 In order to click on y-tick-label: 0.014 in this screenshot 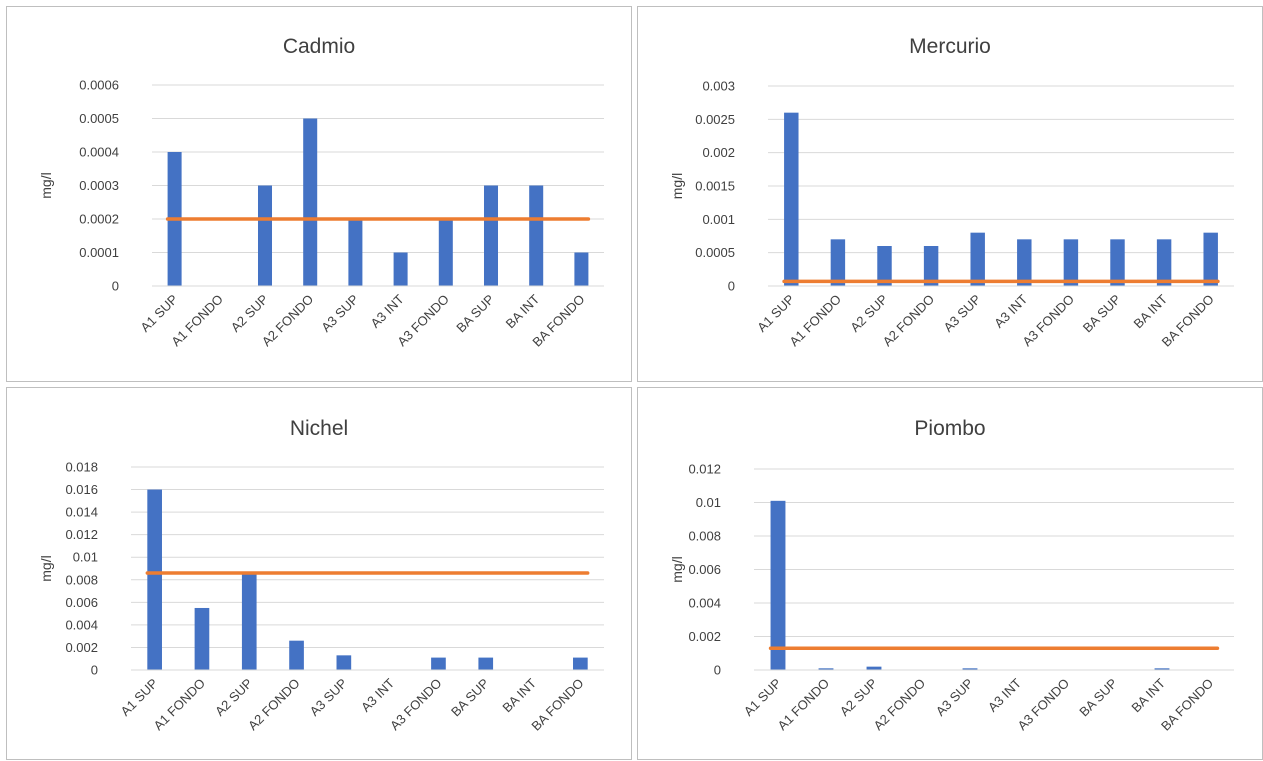, I will do `click(81, 512)`.